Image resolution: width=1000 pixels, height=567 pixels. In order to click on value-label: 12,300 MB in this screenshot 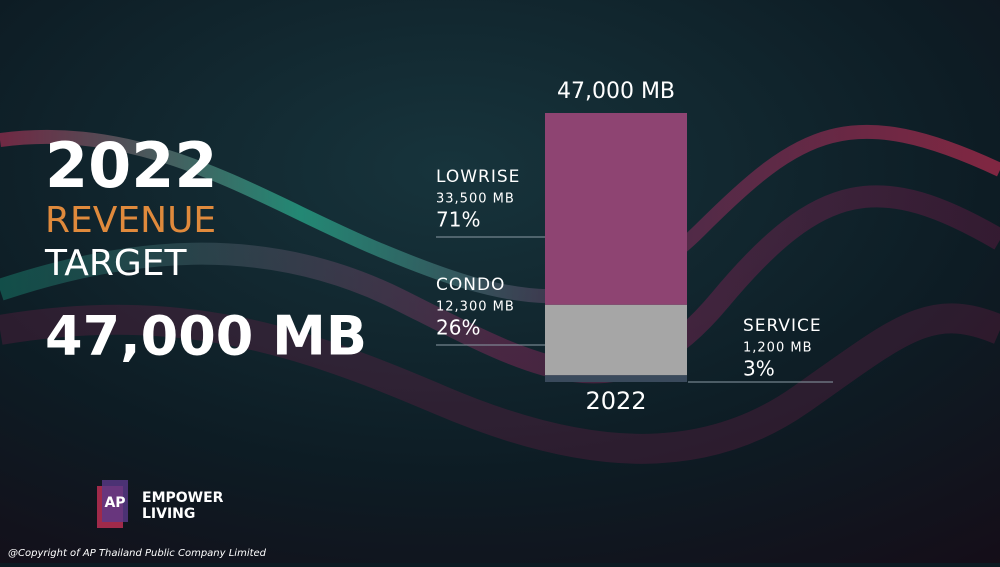, I will do `click(475, 307)`.